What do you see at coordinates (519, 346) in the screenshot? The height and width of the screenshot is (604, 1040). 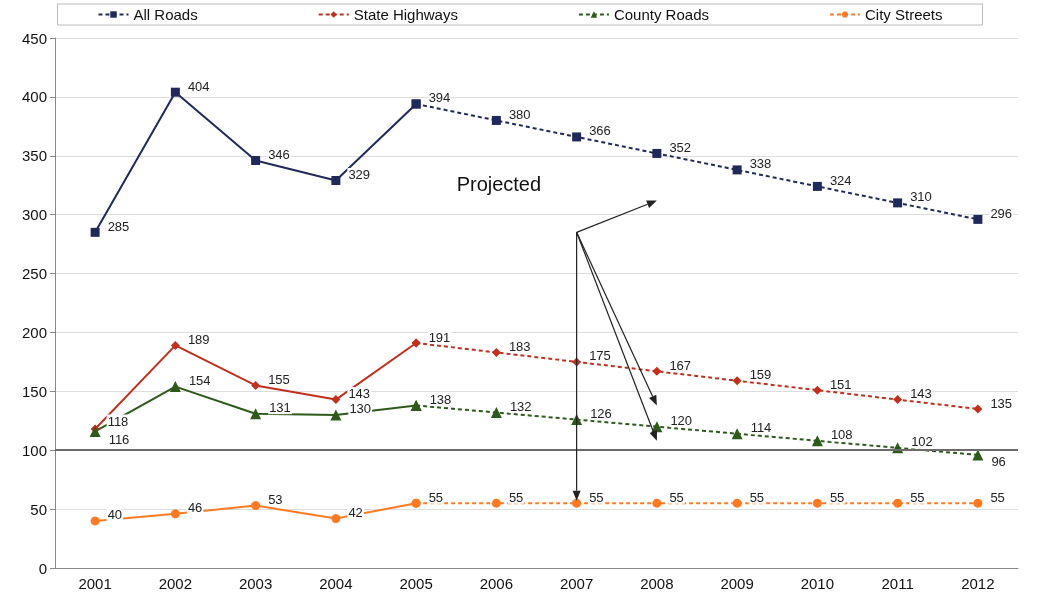 I see `data-label: 183` at bounding box center [519, 346].